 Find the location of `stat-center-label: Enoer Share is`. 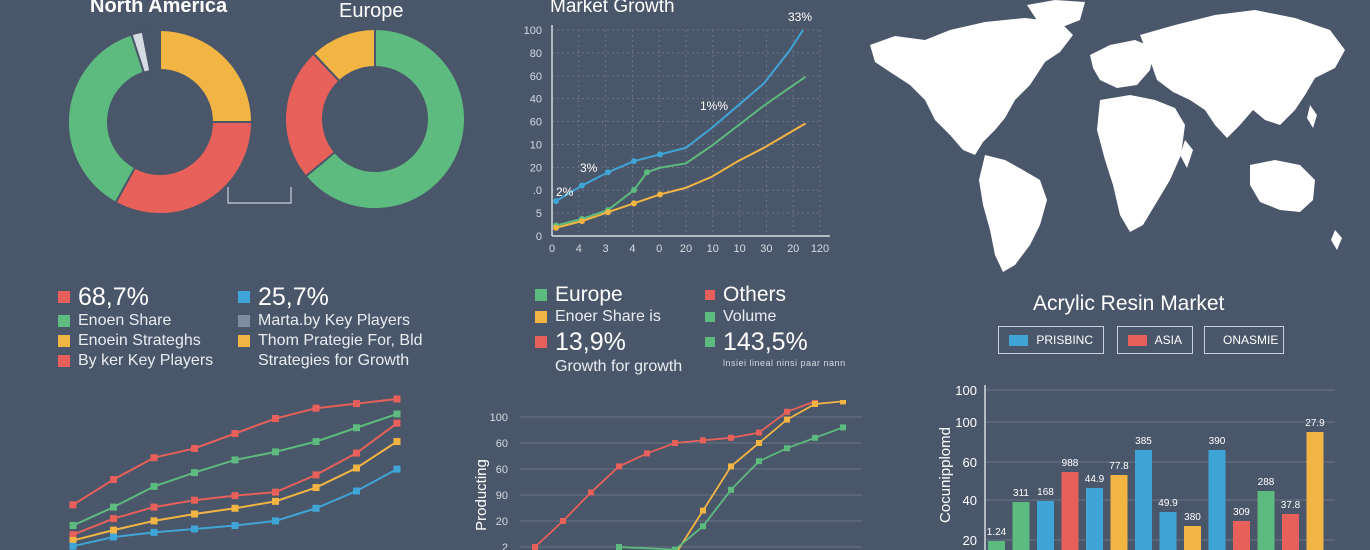

stat-center-label: Enoer Share is is located at coordinates (608, 316).